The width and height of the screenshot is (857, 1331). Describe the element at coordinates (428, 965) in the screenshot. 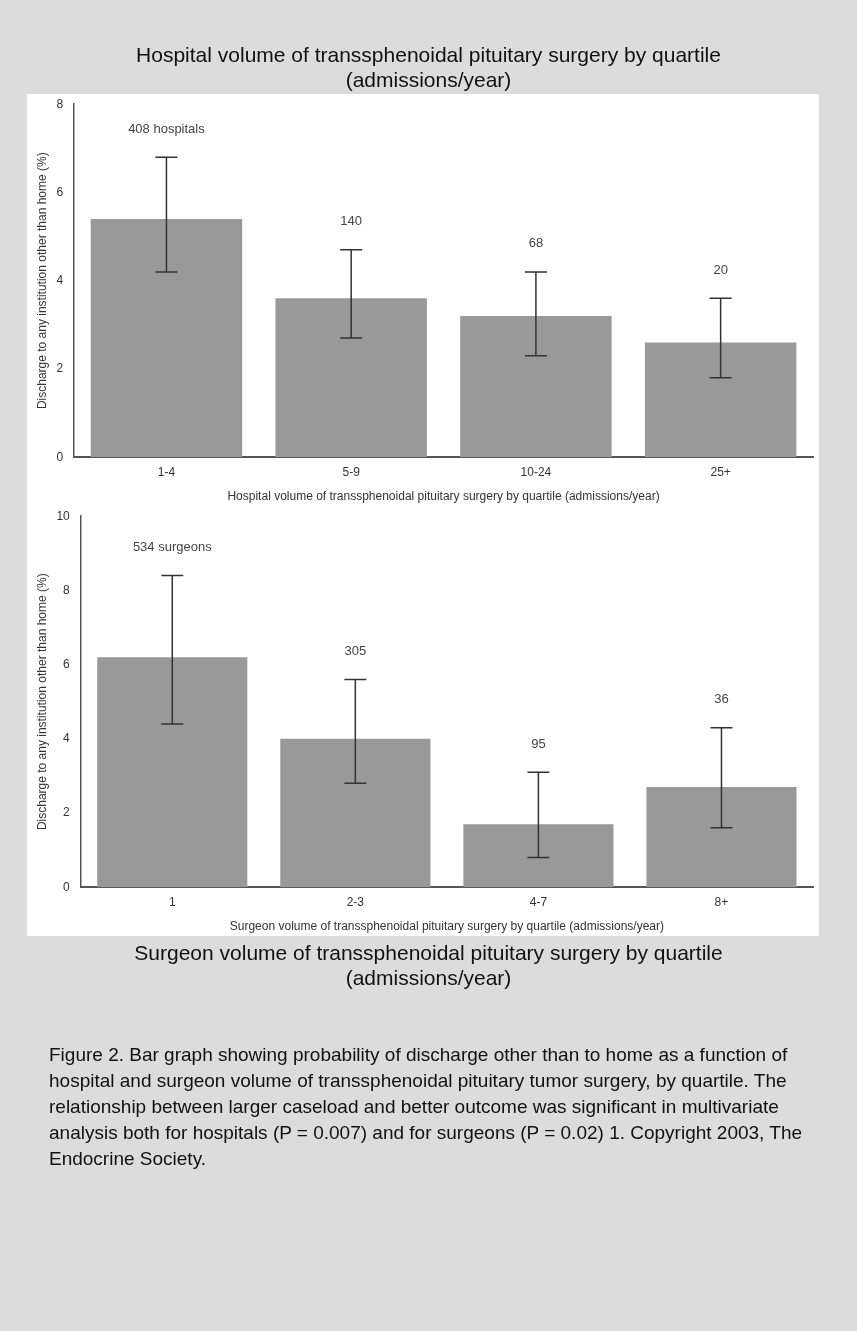

I see `text: Surgeon volume of transsphenoidal pituitary surgery by quartile (admissions/year)` at that location.